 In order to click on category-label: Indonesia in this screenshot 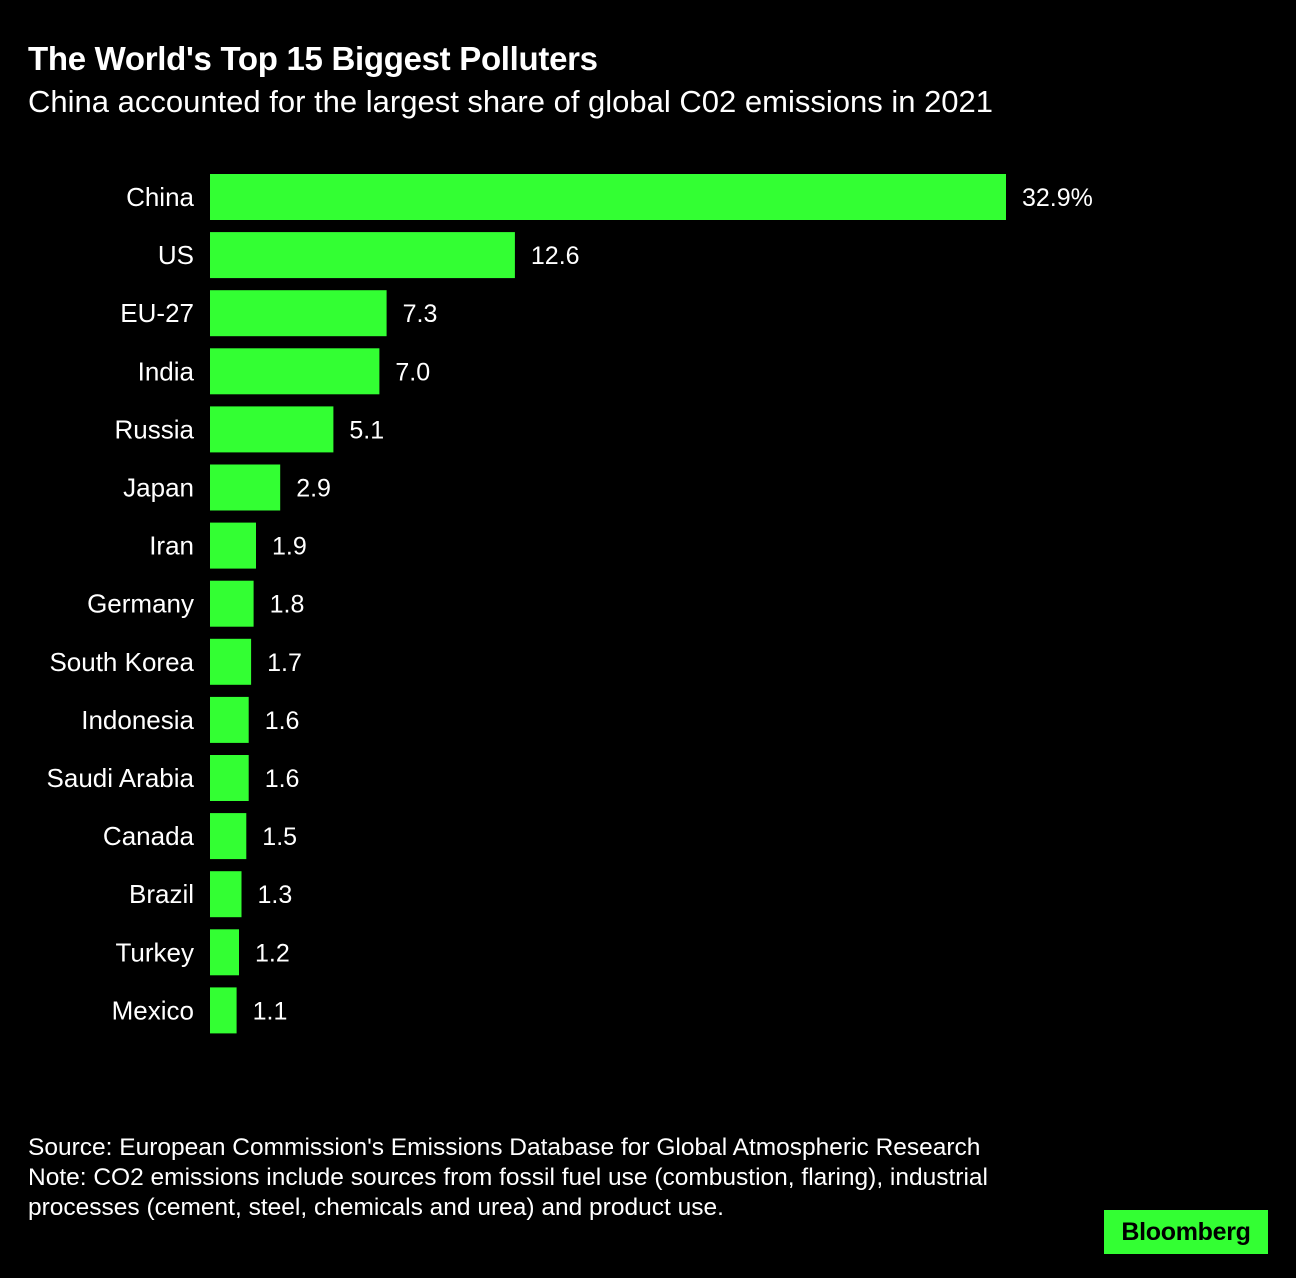, I will do `click(137, 720)`.